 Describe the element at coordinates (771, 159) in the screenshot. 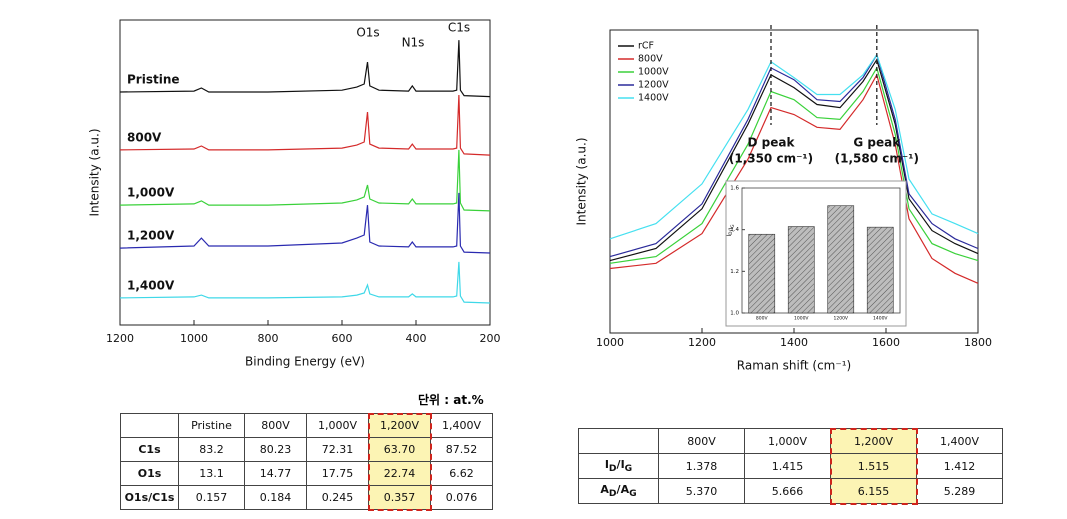

I see `peak-position: (1,350 cm⁻¹)` at that location.